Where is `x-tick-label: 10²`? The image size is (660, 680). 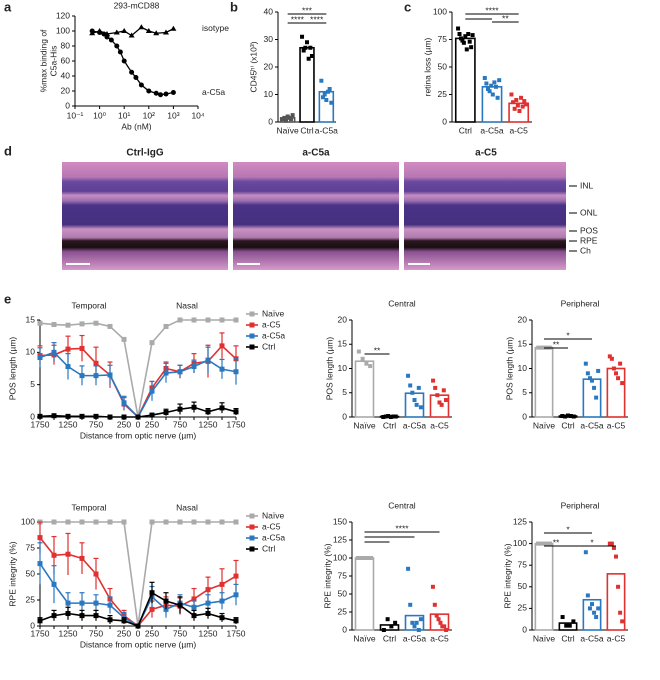 x-tick-label: 10² is located at coordinates (149, 115).